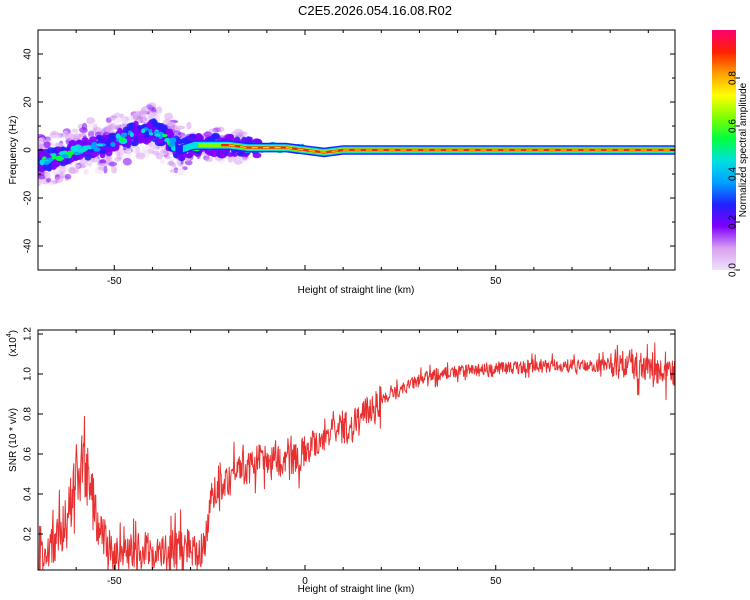 Image resolution: width=750 pixels, height=600 pixels. What do you see at coordinates (28, 534) in the screenshot?
I see `snr-y-tick-label: 0.2` at bounding box center [28, 534].